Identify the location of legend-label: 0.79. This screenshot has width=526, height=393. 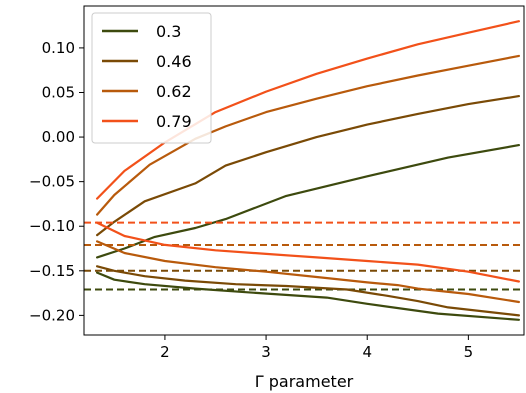
(174, 121).